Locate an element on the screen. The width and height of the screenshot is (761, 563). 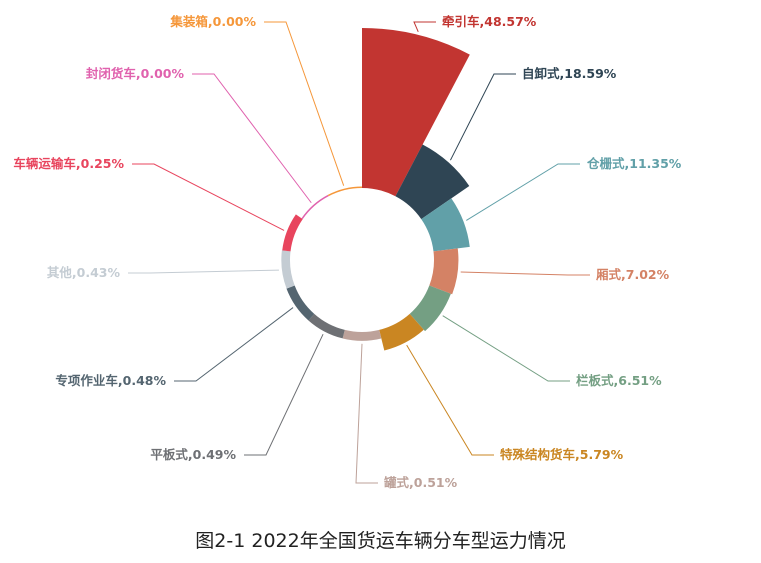
slice-label-11: 车辆运输车,0.25% is located at coordinates (68, 163).